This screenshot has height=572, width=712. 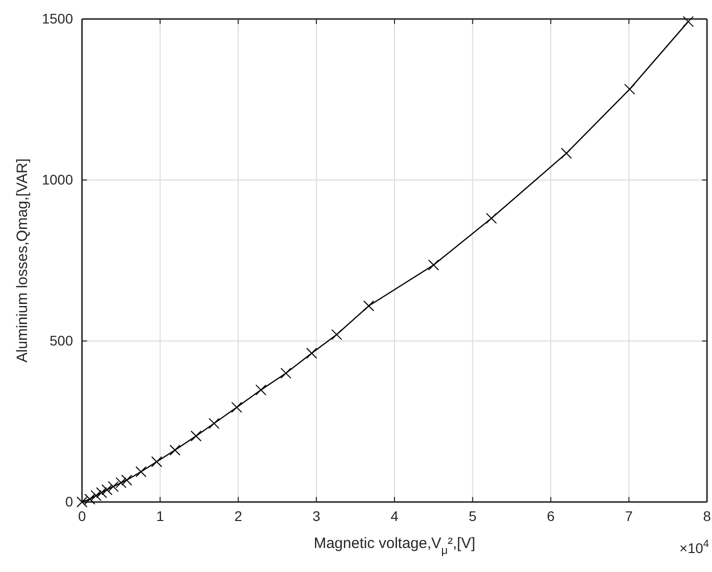 What do you see at coordinates (550, 516) in the screenshot?
I see `x-tick-label: 6` at bounding box center [550, 516].